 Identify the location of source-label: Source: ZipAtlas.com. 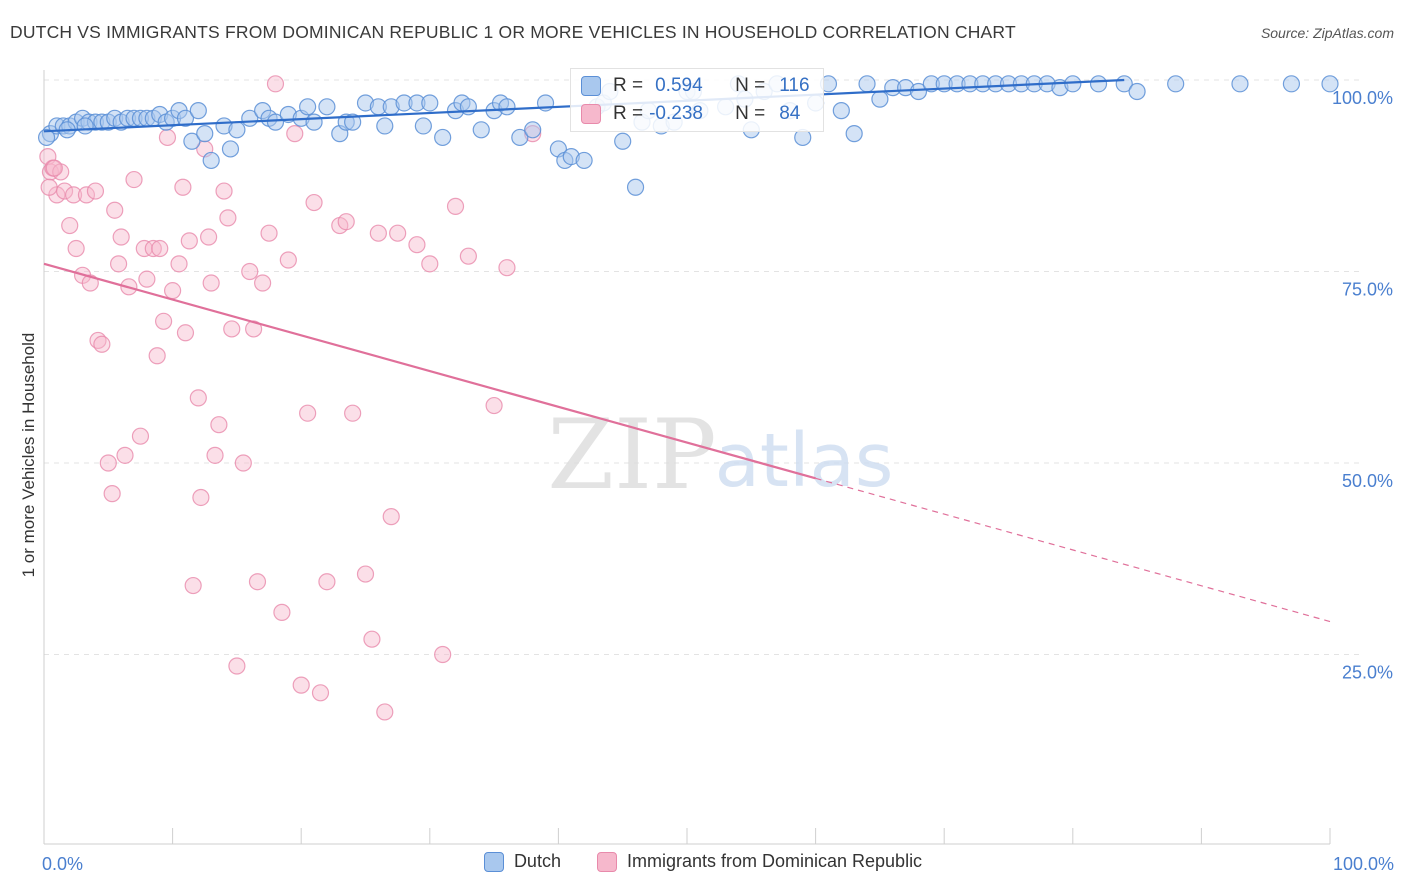
(1327, 33).